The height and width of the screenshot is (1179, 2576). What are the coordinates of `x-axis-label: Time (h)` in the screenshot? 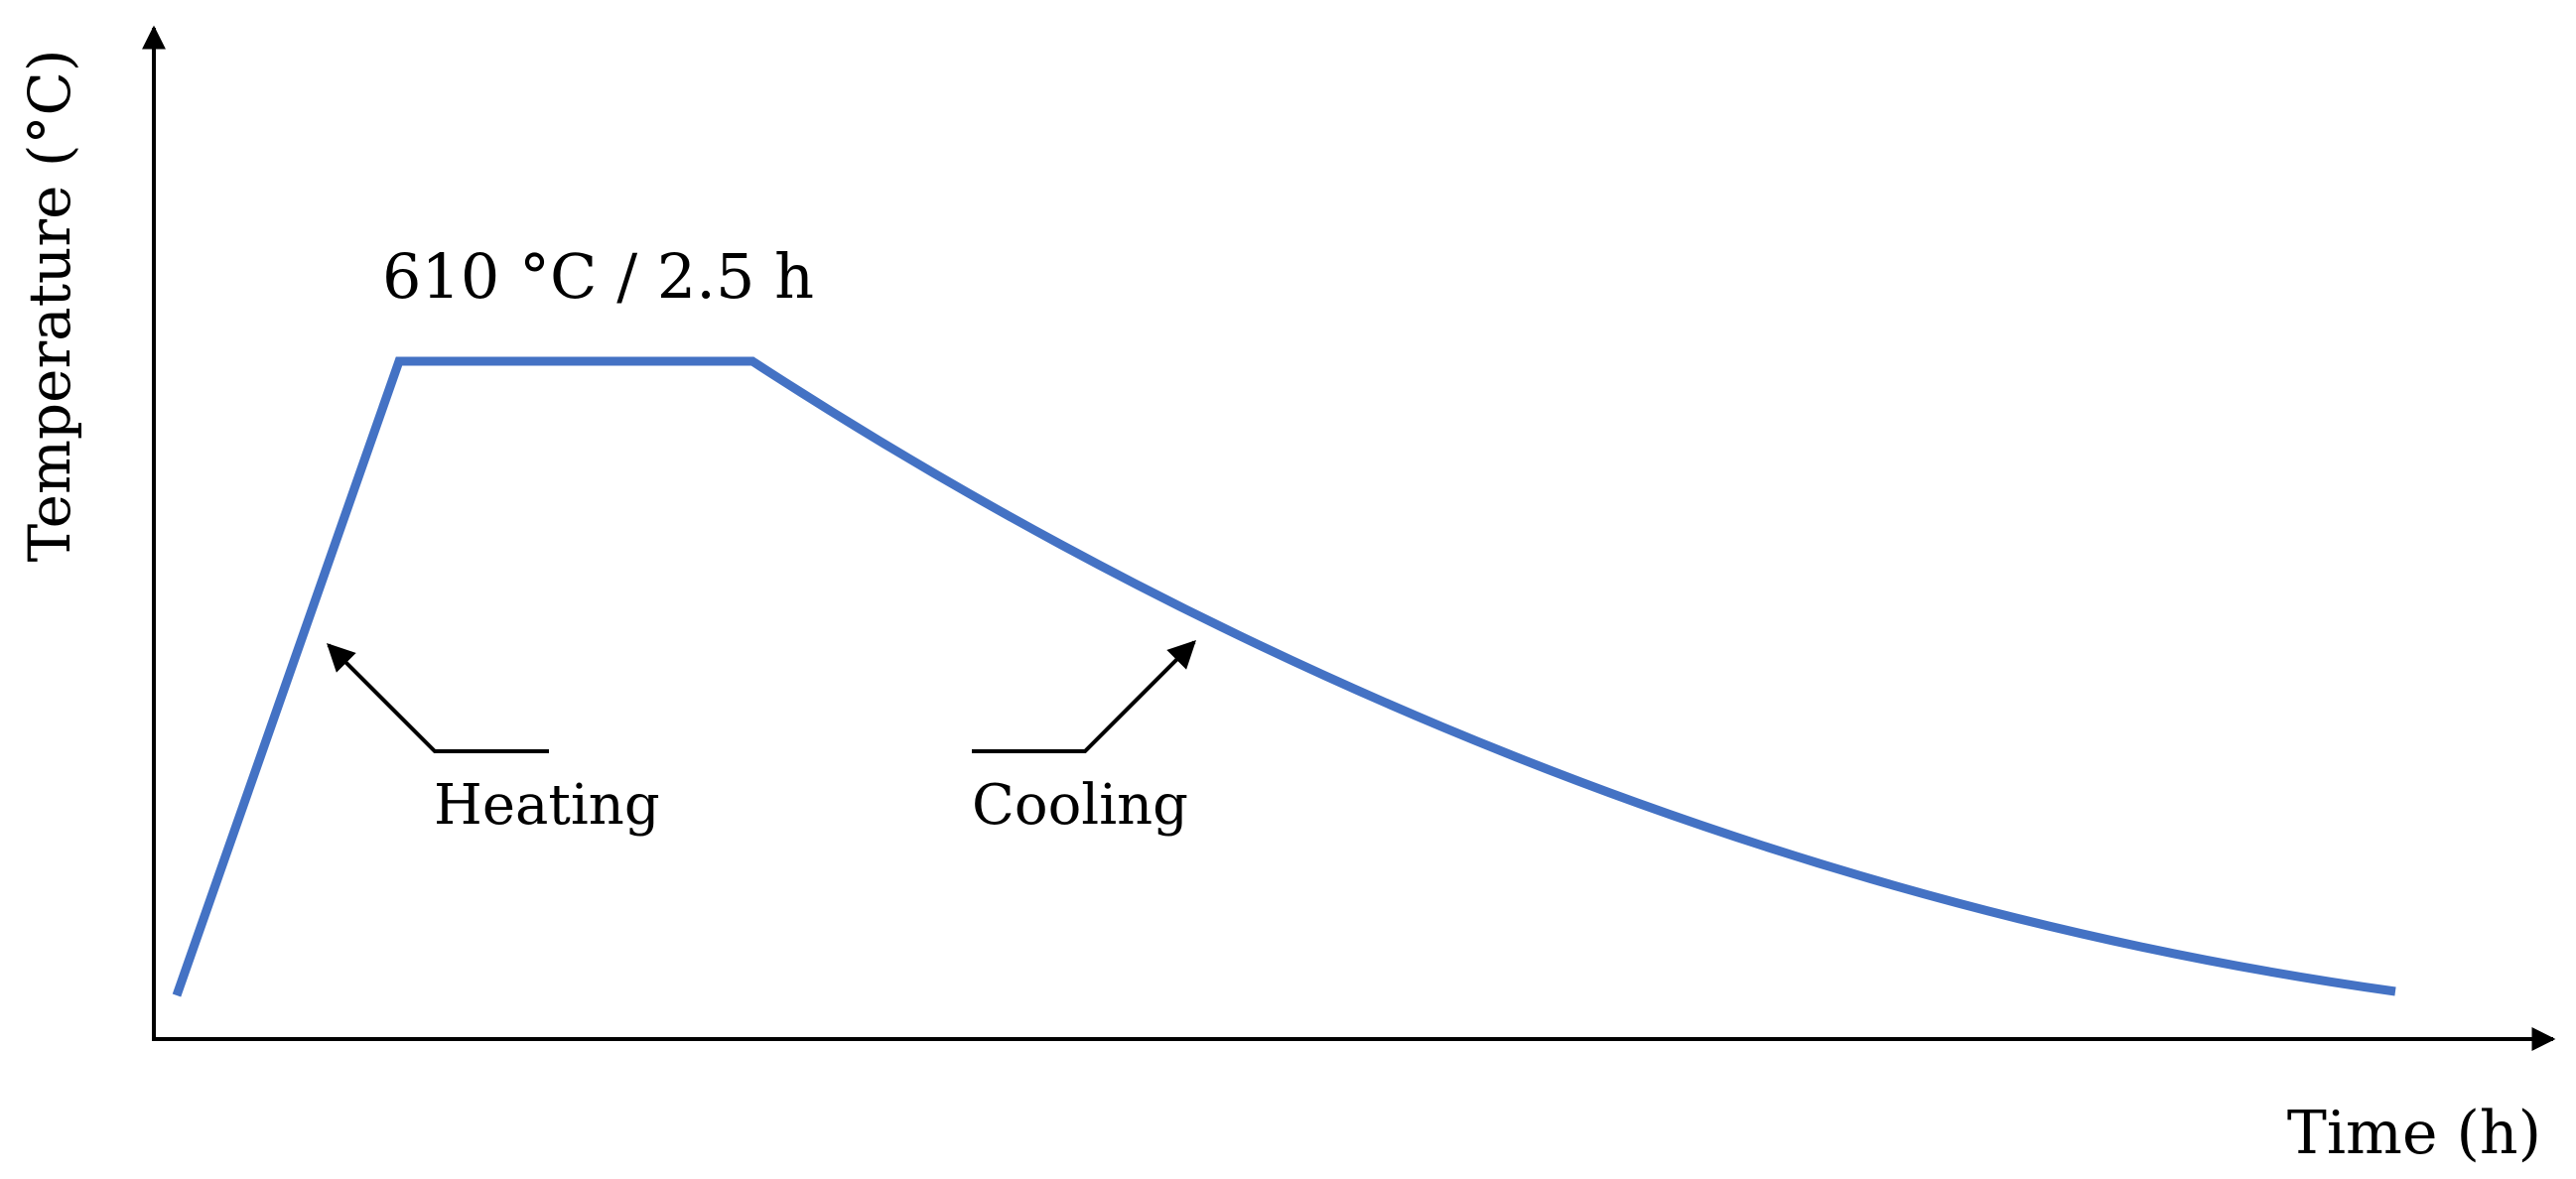 It's located at (2414, 1133).